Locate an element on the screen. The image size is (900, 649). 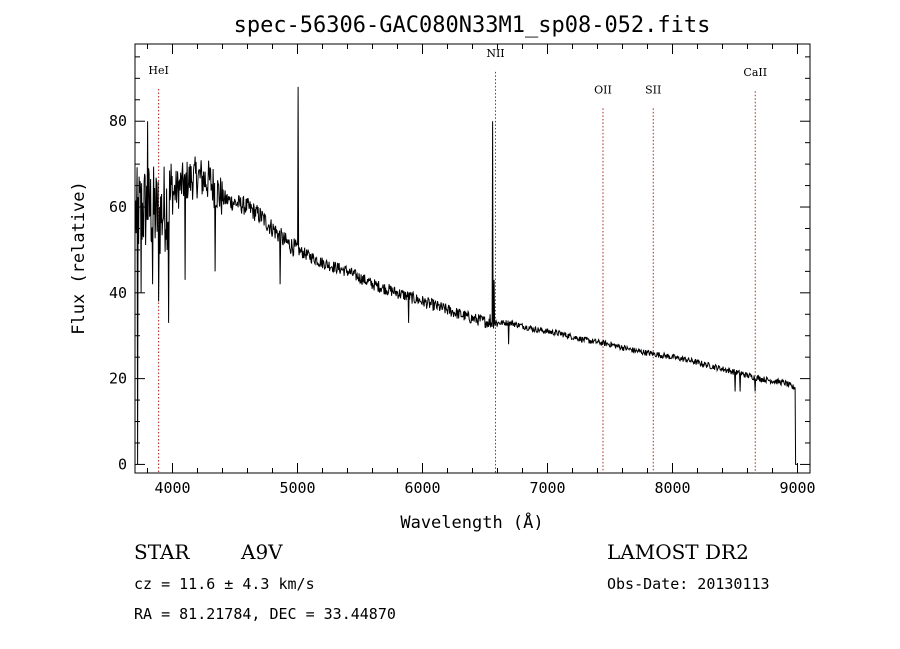
line-label-caii: CaII is located at coordinates (755, 72).